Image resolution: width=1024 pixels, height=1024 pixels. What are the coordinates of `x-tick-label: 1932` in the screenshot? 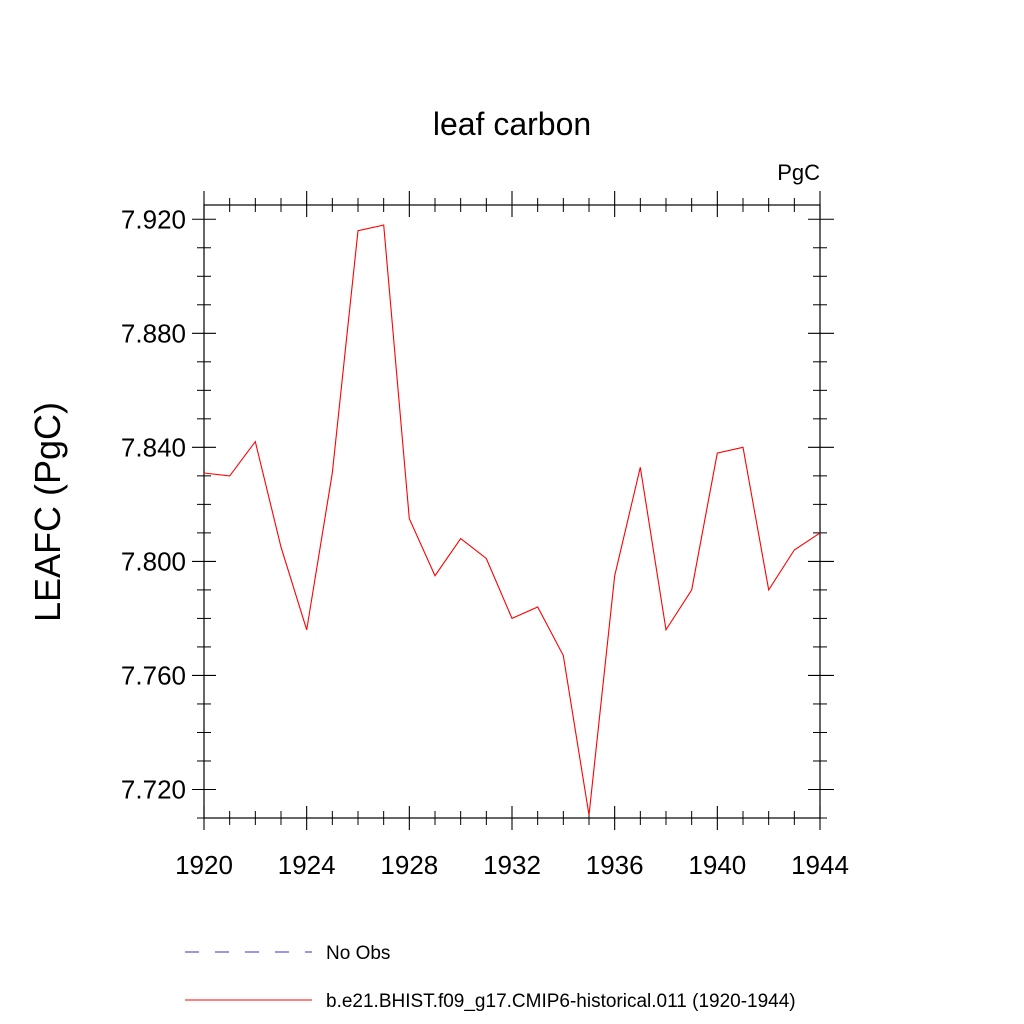 It's located at (512, 865).